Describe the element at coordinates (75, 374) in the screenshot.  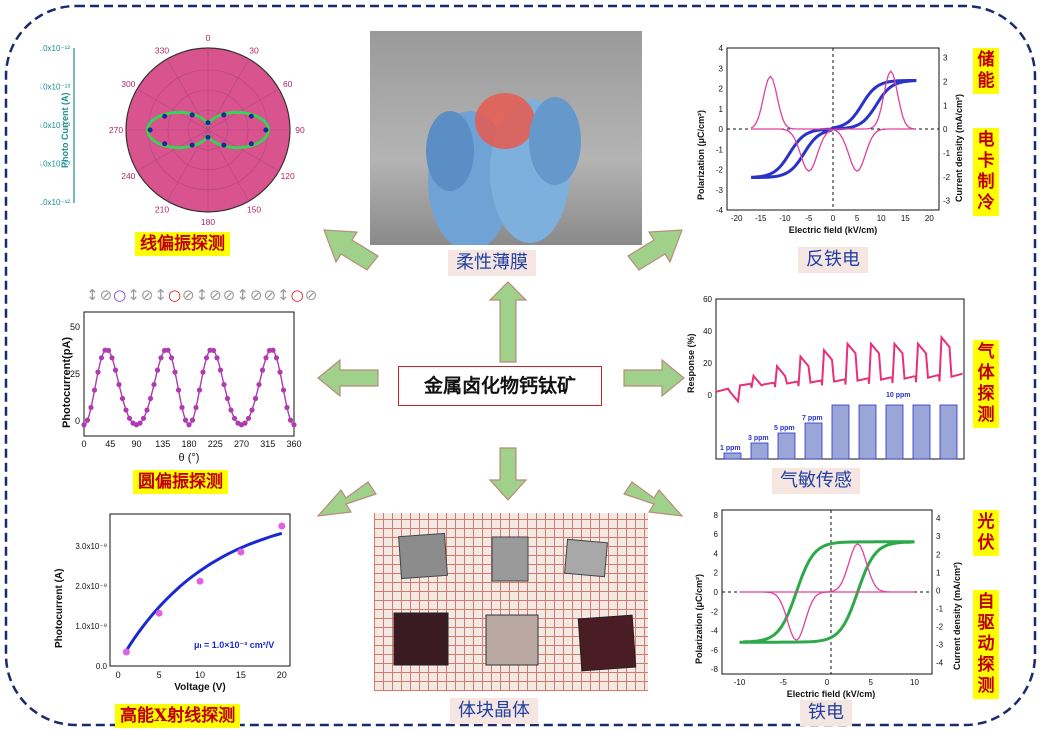
I see `circ-y-tick: 25` at that location.